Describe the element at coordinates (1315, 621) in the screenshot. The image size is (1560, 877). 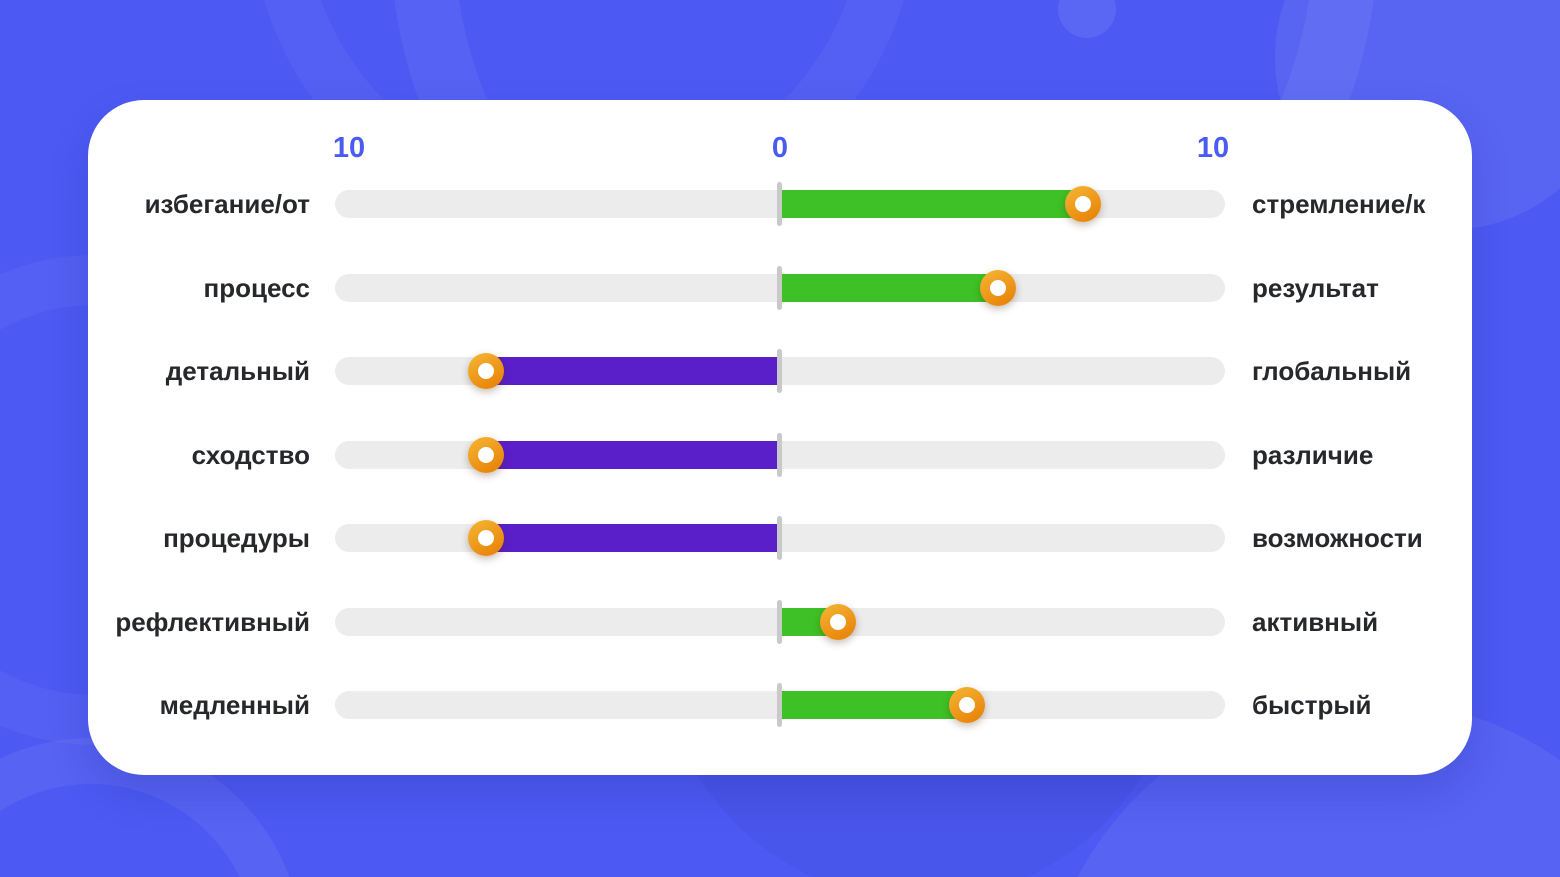
I see `right-pole-label: активный` at that location.